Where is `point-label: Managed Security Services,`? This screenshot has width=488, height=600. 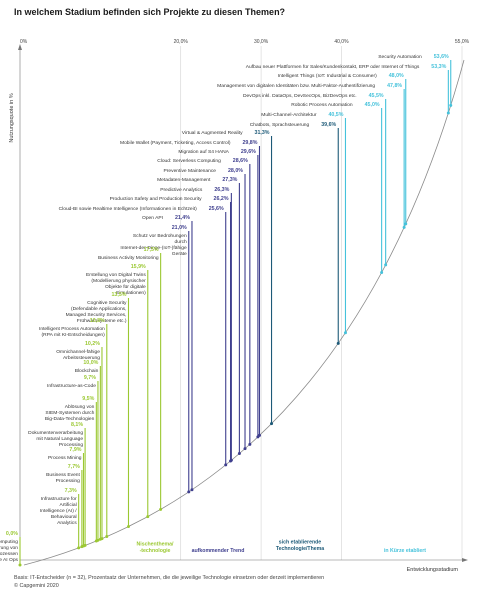 point-label: Managed Security Services, is located at coordinates (96, 315).